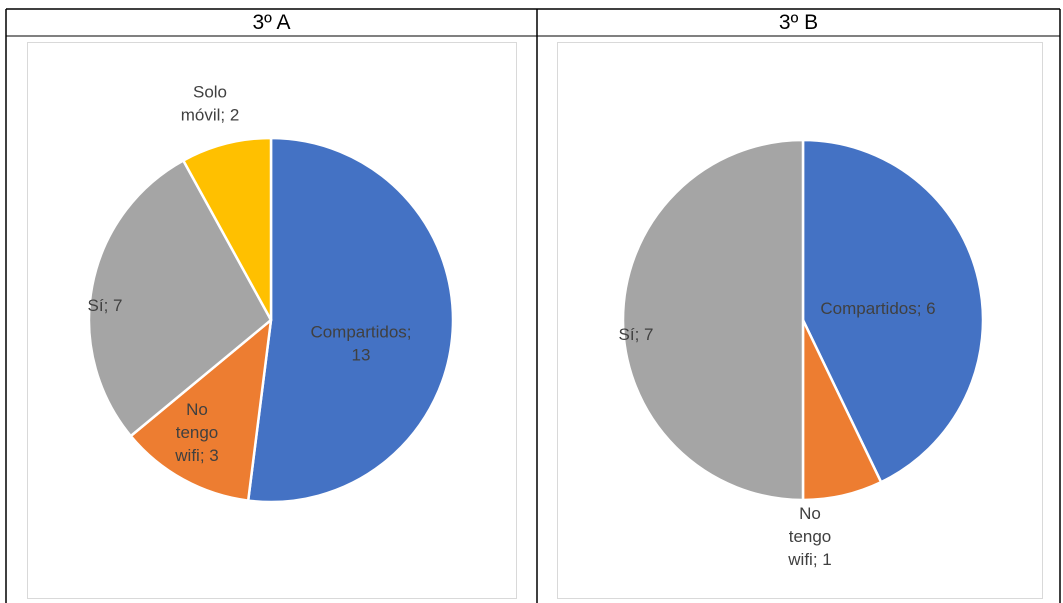  I want to click on data-label-compartidos: Compartidos; 13, so click(360, 344).